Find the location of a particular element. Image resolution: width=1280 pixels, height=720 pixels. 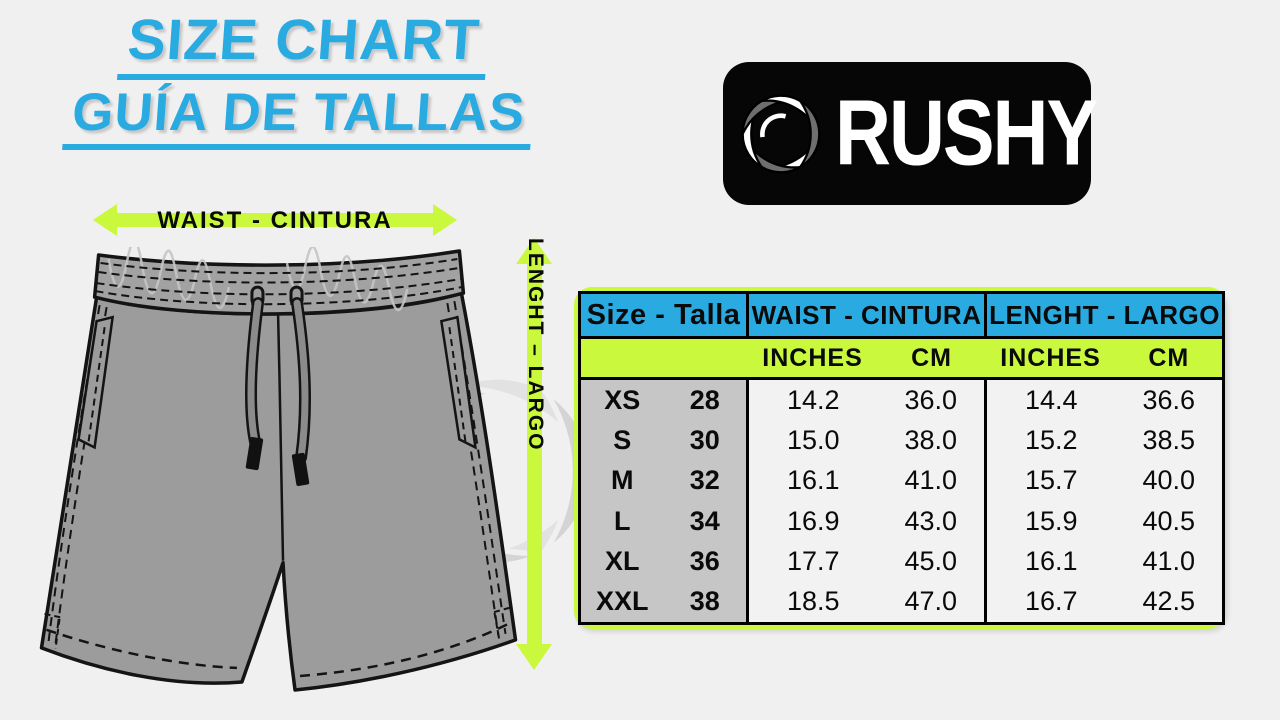

cell-size-num: 36 is located at coordinates (705, 561).